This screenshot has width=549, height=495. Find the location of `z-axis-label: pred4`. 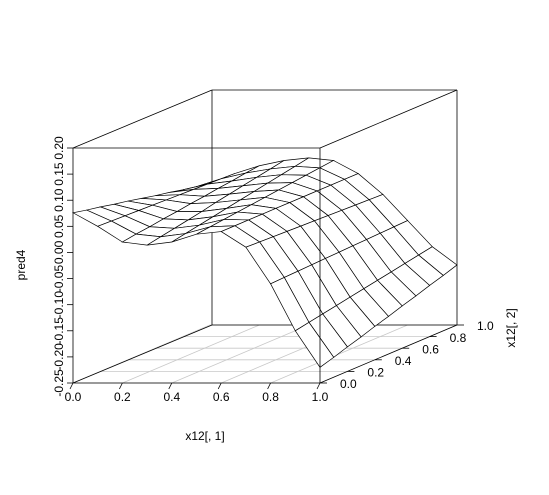

z-axis-label: pred4 is located at coordinates (21, 264).